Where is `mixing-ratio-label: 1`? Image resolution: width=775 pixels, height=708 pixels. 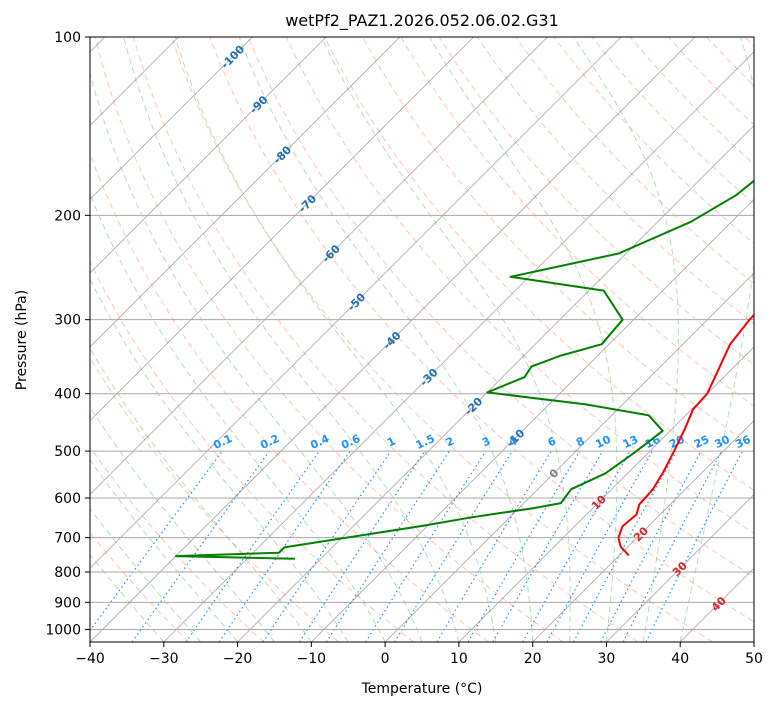 mixing-ratio-label: 1 is located at coordinates (391, 441).